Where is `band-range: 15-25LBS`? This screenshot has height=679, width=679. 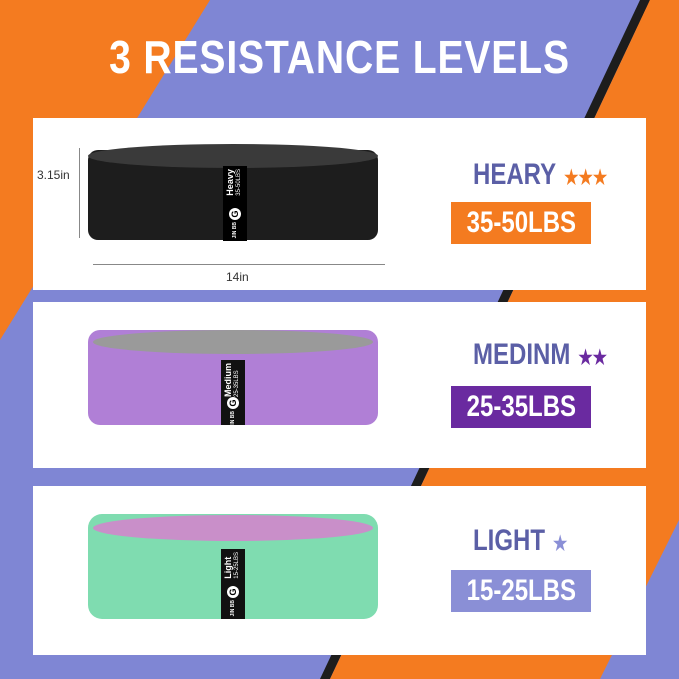 band-range: 15-25LBS is located at coordinates (237, 565).